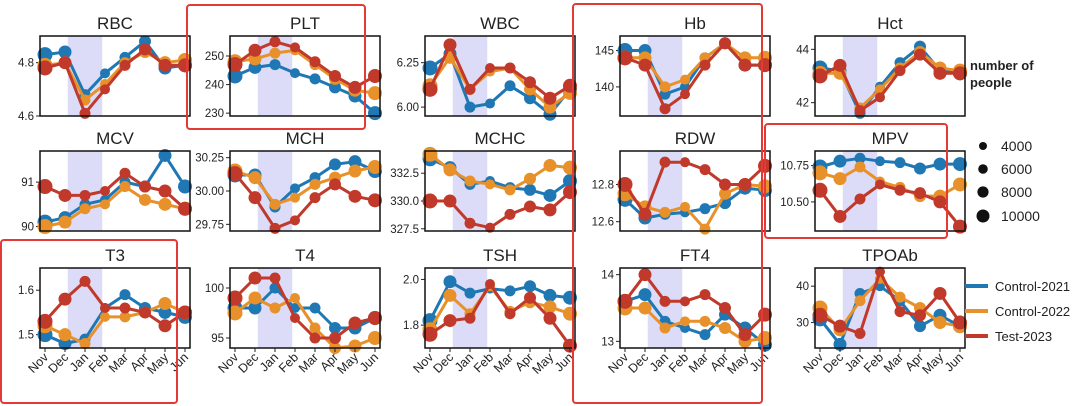  I want to click on xtick-label-t4: Jun, so click(369, 362).